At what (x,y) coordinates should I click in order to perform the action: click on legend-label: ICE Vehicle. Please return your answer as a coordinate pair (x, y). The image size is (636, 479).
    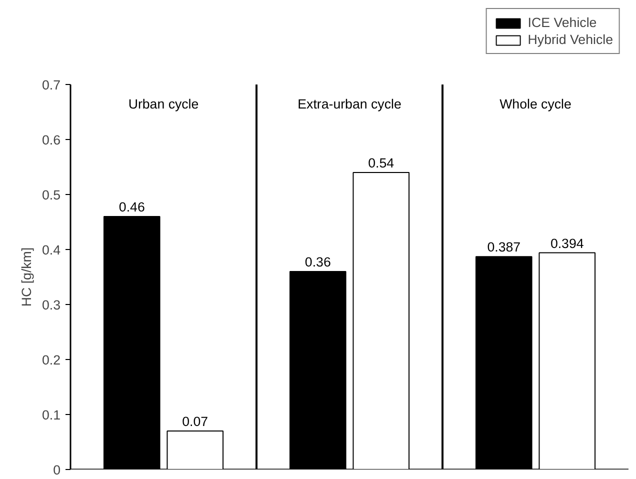
    Looking at the image, I should click on (562, 22).